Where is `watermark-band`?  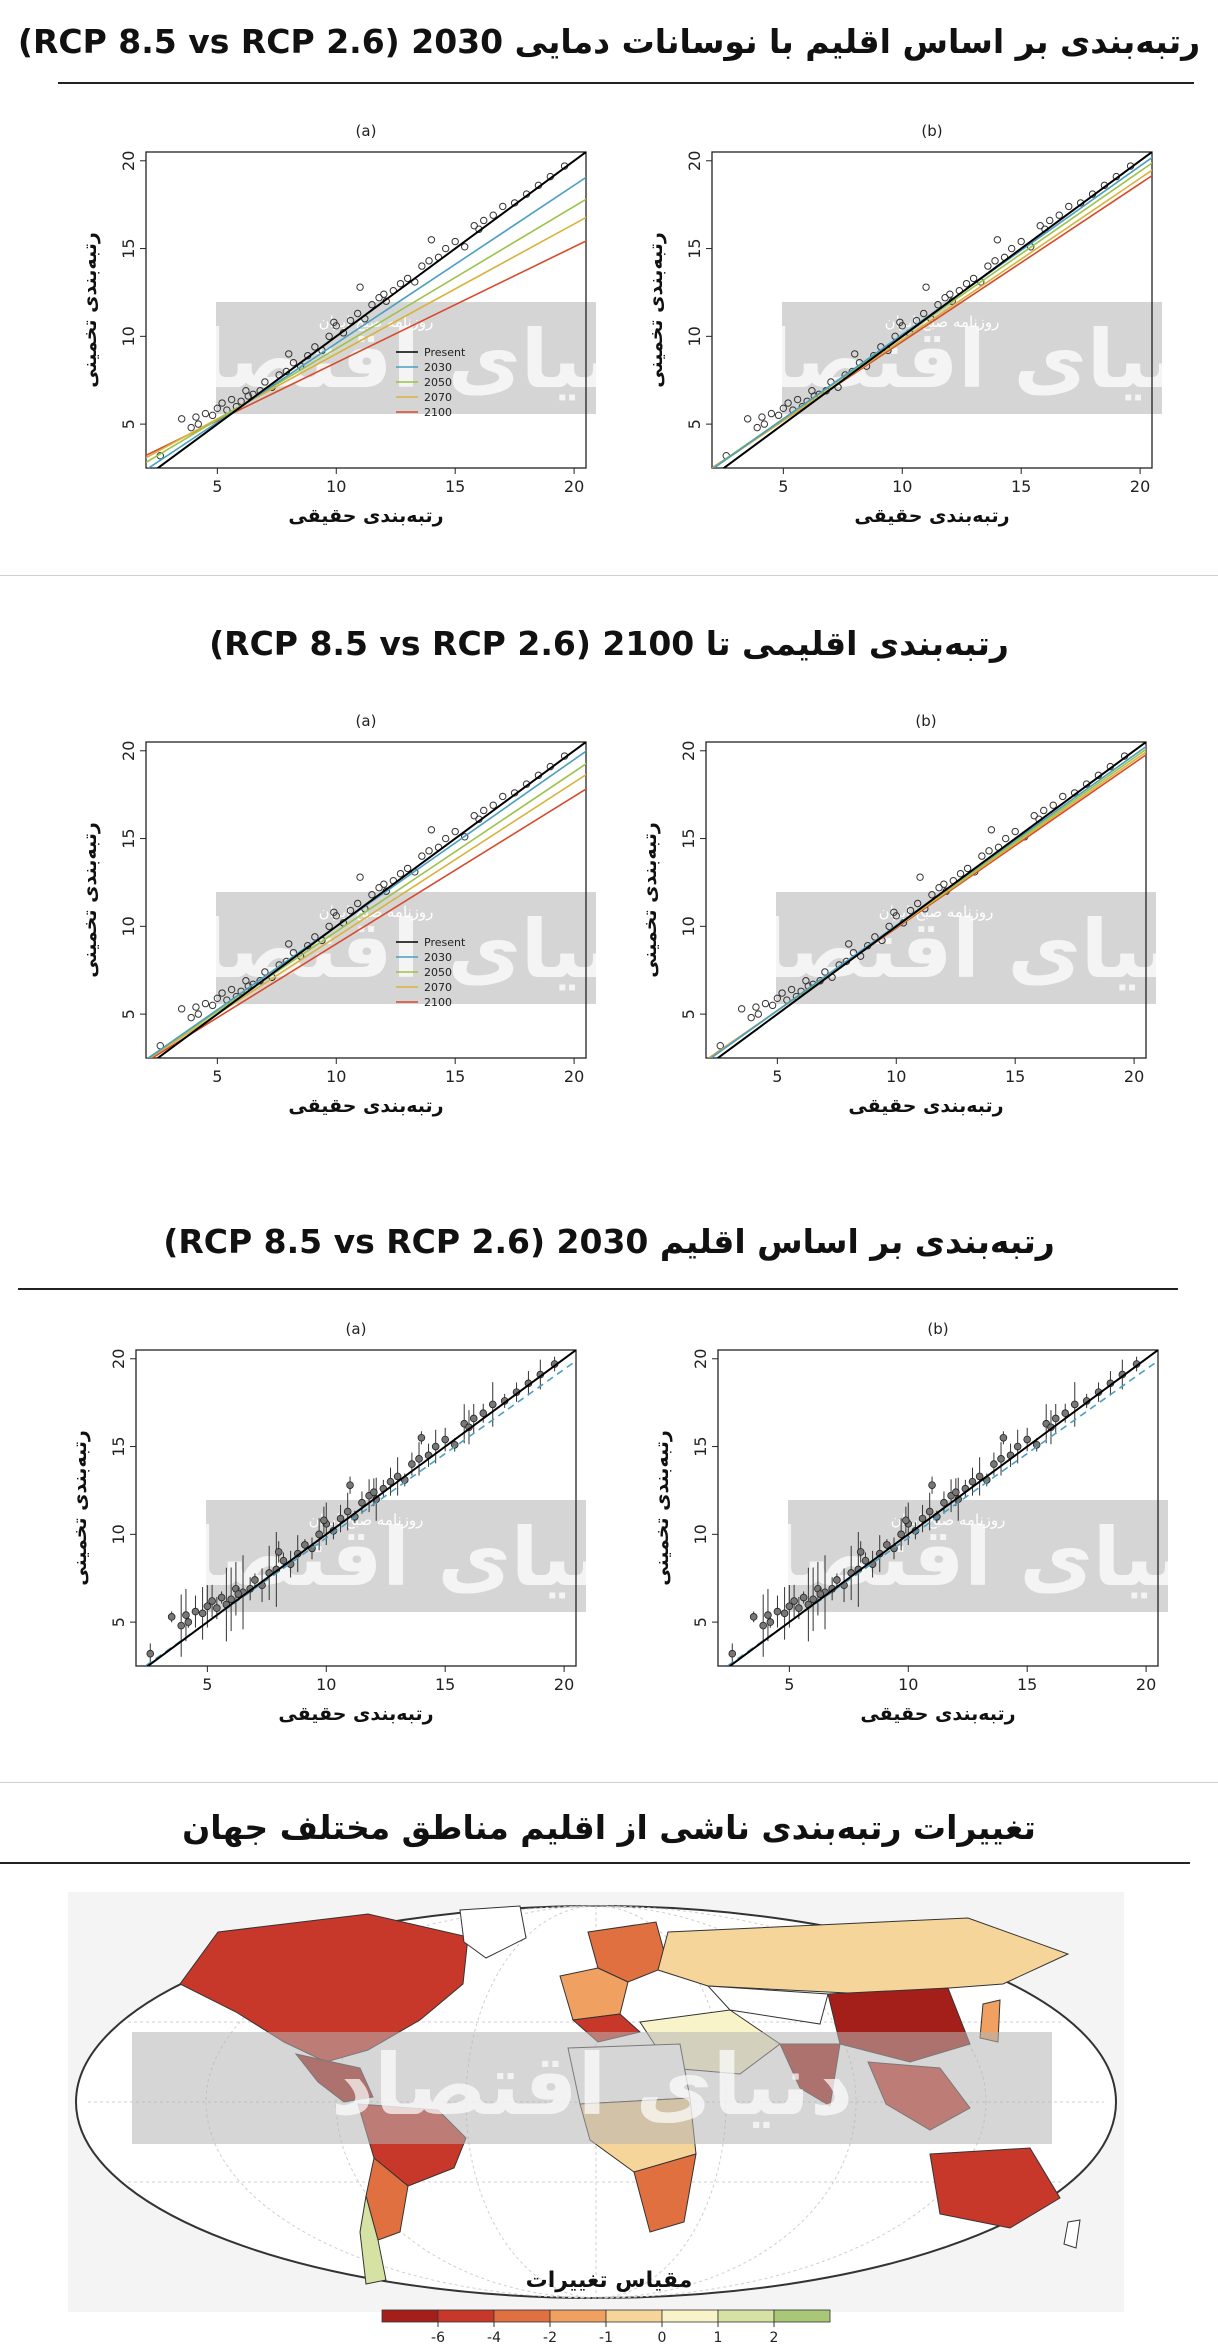
watermark-band is located at coordinates (972, 358).